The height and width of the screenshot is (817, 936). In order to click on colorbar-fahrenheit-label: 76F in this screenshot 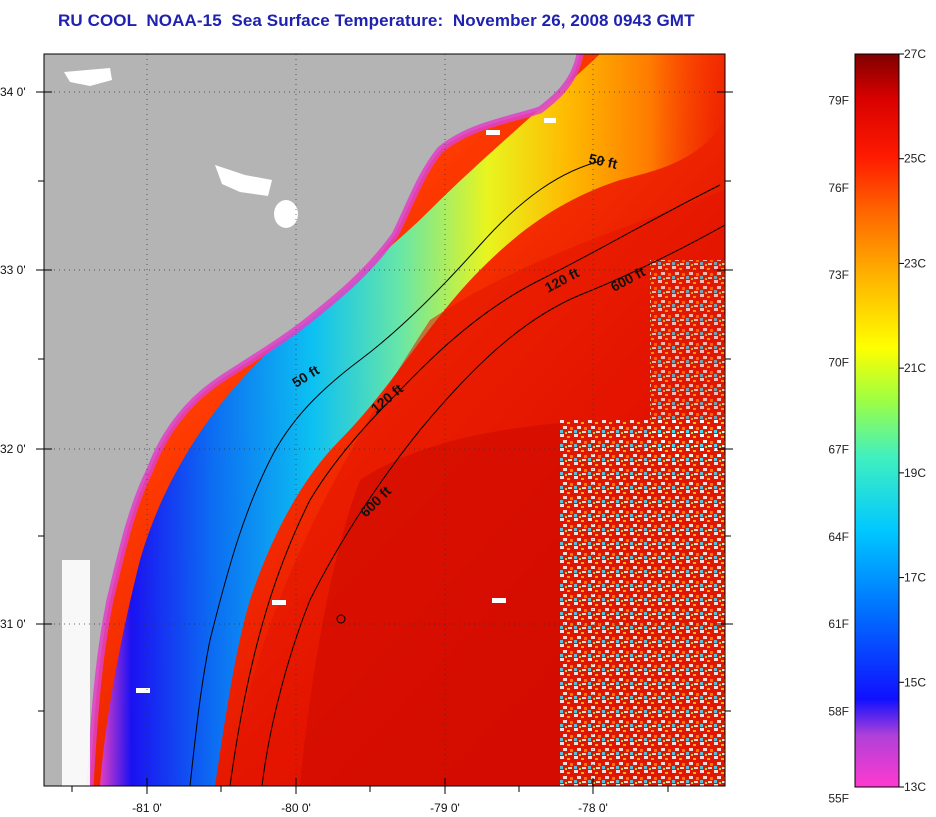, I will do `click(838, 188)`.